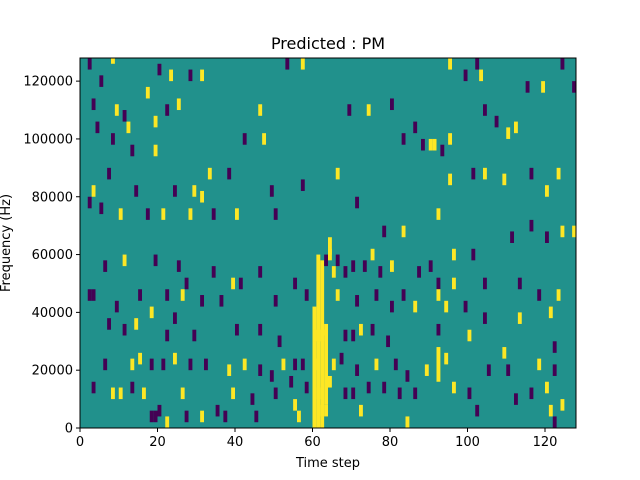 The image size is (640, 480). I want to click on y-axis-ticks: 0 20000 40000 60000 80000 100000 120000, so click(51, 256).